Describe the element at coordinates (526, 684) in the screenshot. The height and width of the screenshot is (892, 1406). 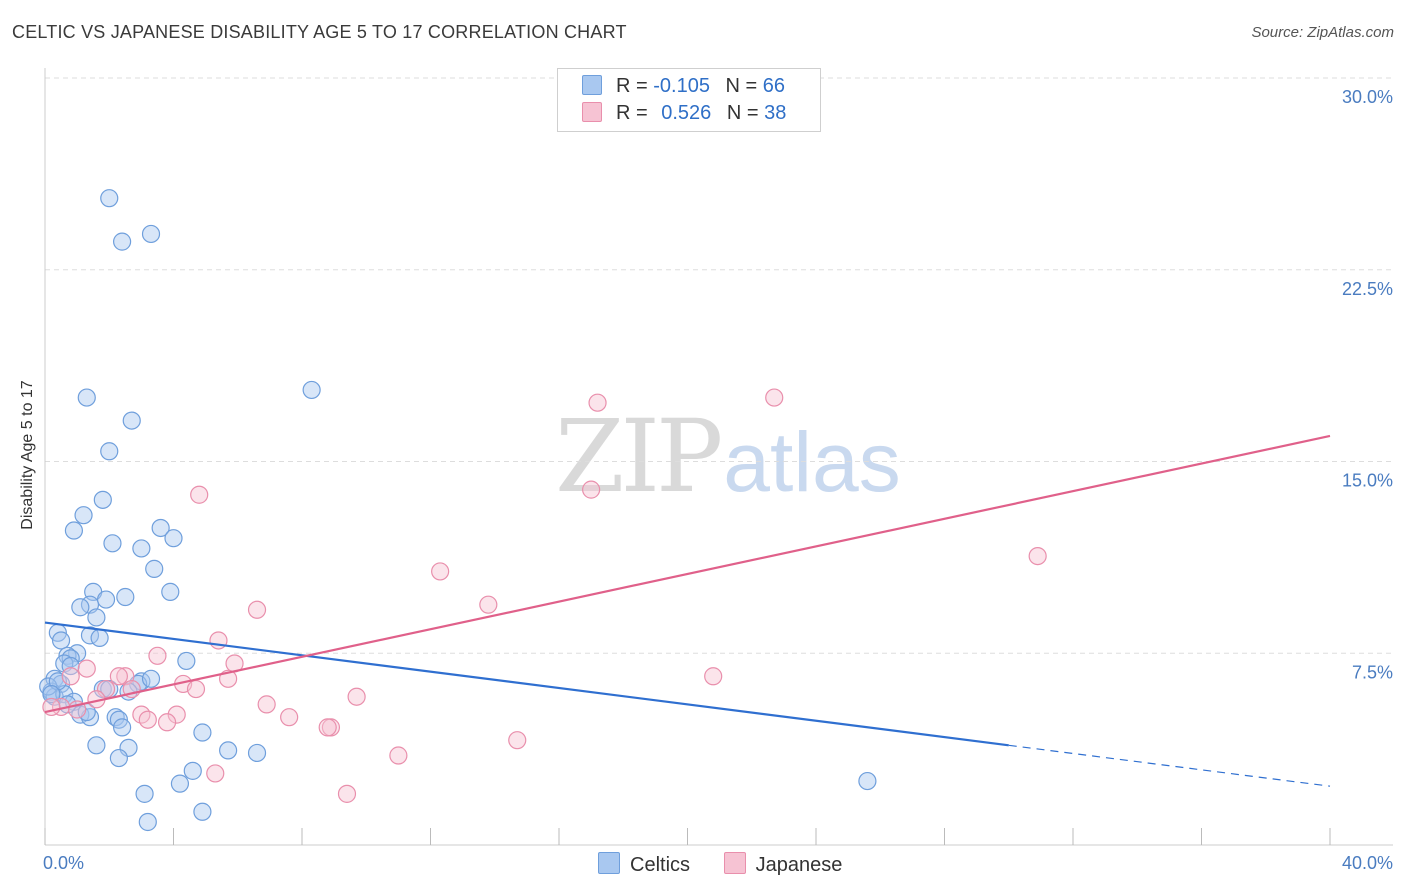
I see `celtics-trend-line` at that location.